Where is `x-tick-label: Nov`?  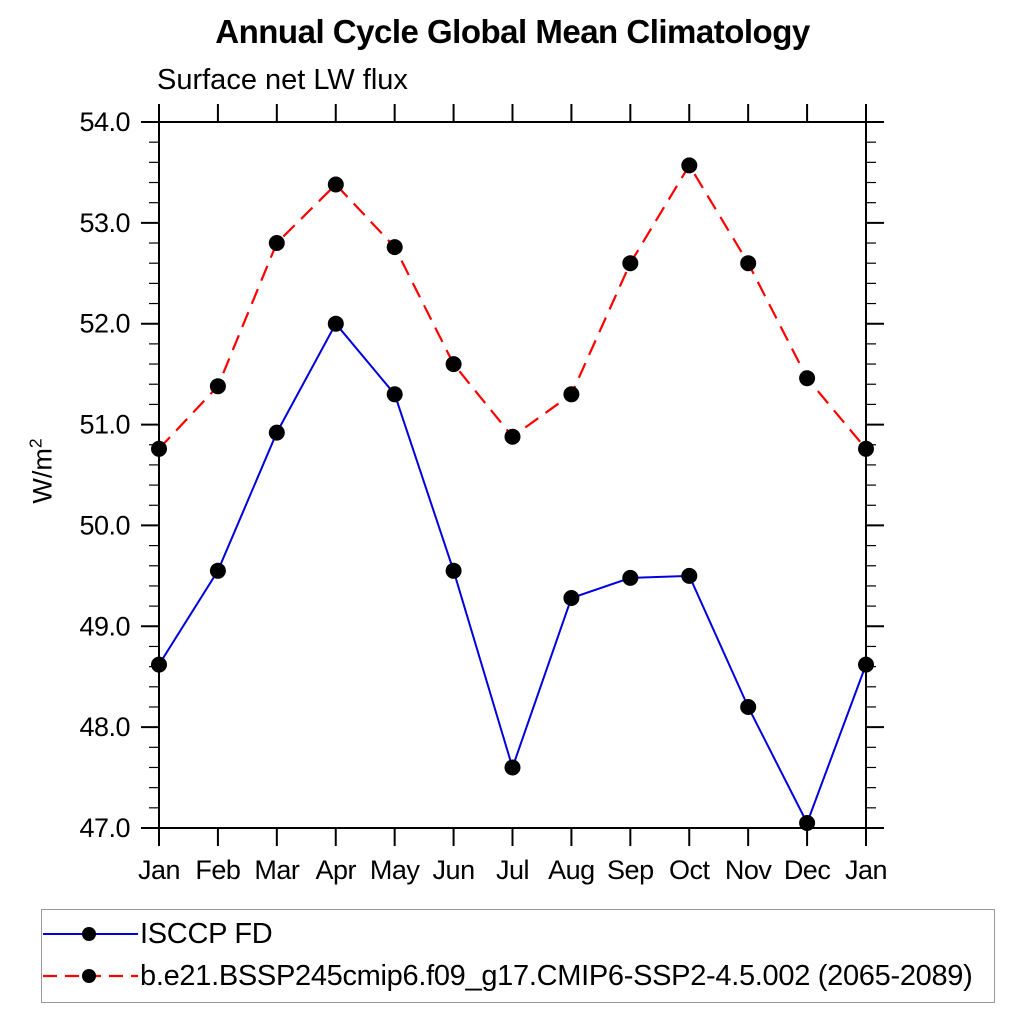
x-tick-label: Nov is located at coordinates (749, 870).